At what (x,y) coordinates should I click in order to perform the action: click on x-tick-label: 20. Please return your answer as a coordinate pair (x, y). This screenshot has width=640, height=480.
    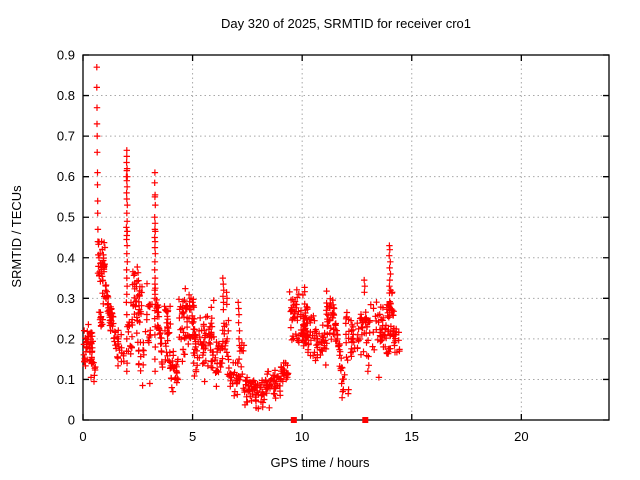
    Looking at the image, I should click on (521, 436).